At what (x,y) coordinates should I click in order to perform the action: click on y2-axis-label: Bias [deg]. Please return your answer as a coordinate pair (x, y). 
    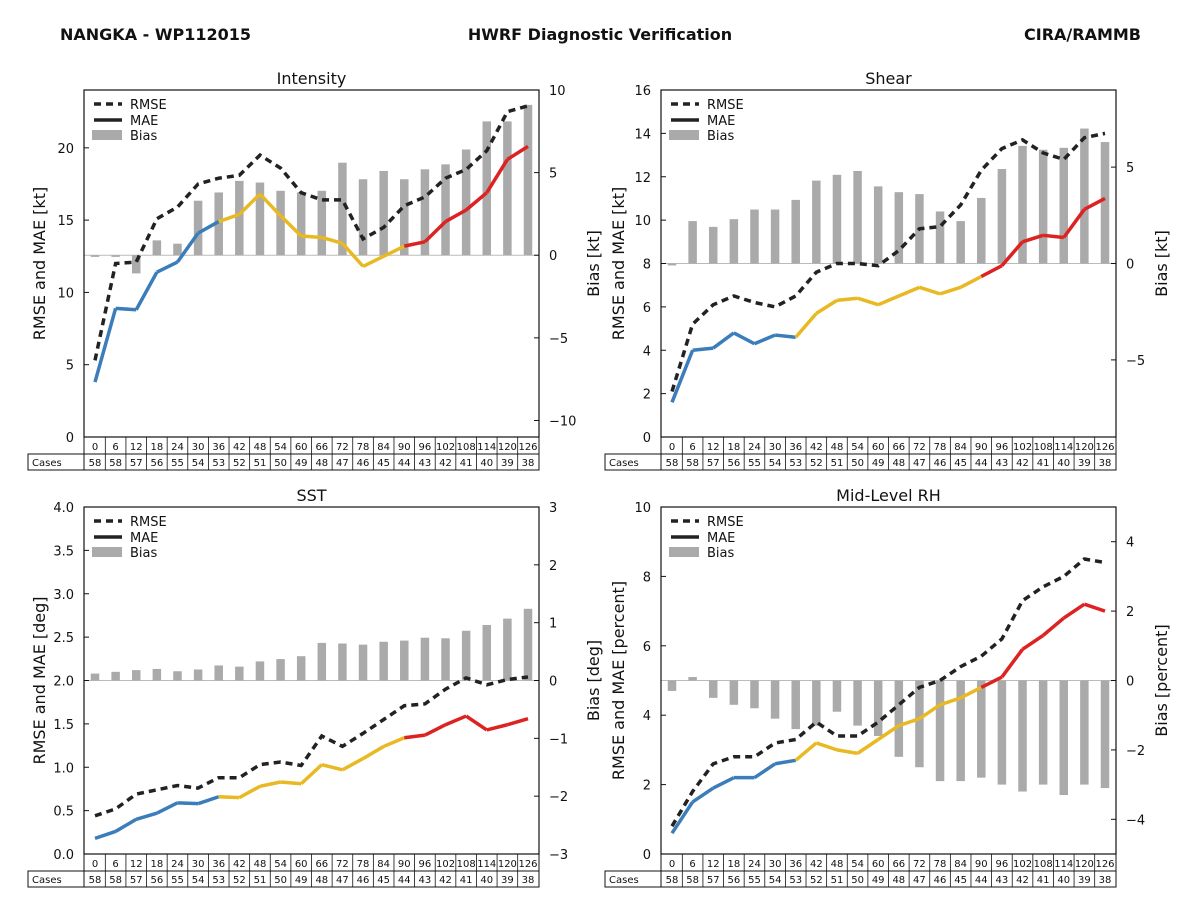
    Looking at the image, I should click on (593, 680).